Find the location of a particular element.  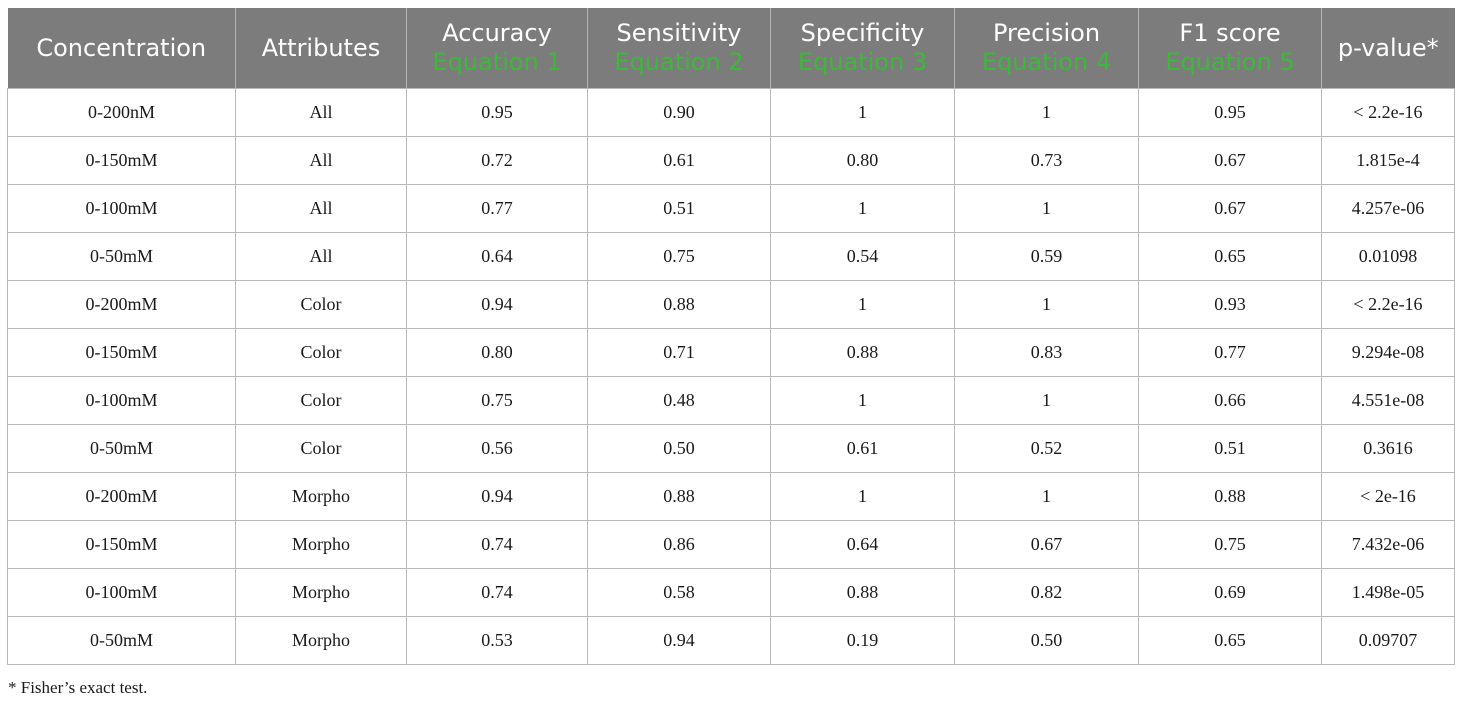

column-header-6: F1 score Equation 5 is located at coordinates (1230, 48).